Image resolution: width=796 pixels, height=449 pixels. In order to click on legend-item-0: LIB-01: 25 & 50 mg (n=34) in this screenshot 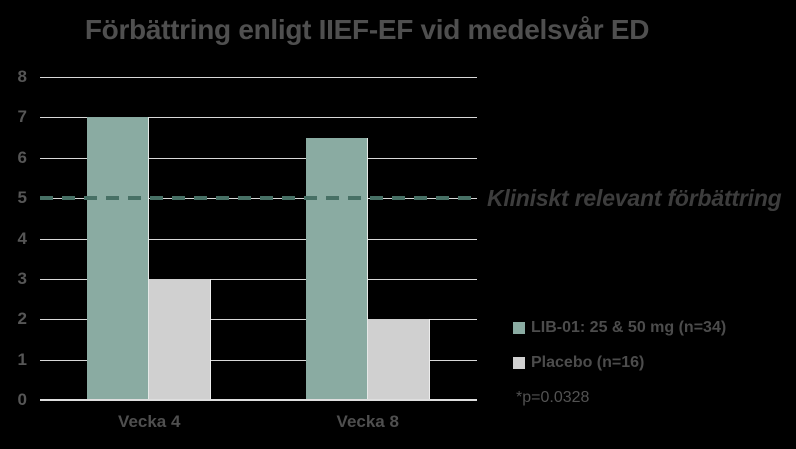, I will do `click(620, 327)`.